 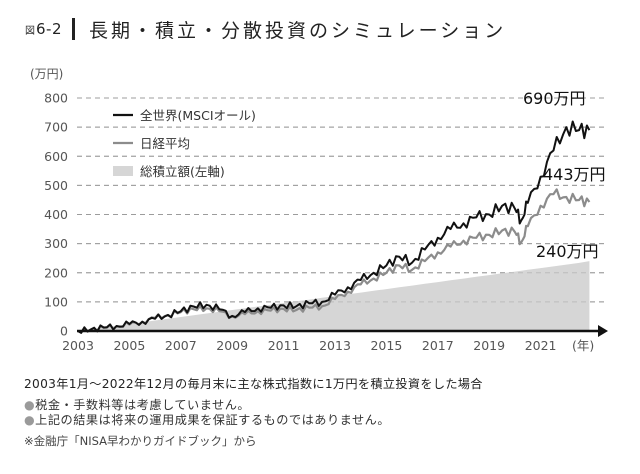 I want to click on x-tick-label: 2005, so click(x=129, y=345).